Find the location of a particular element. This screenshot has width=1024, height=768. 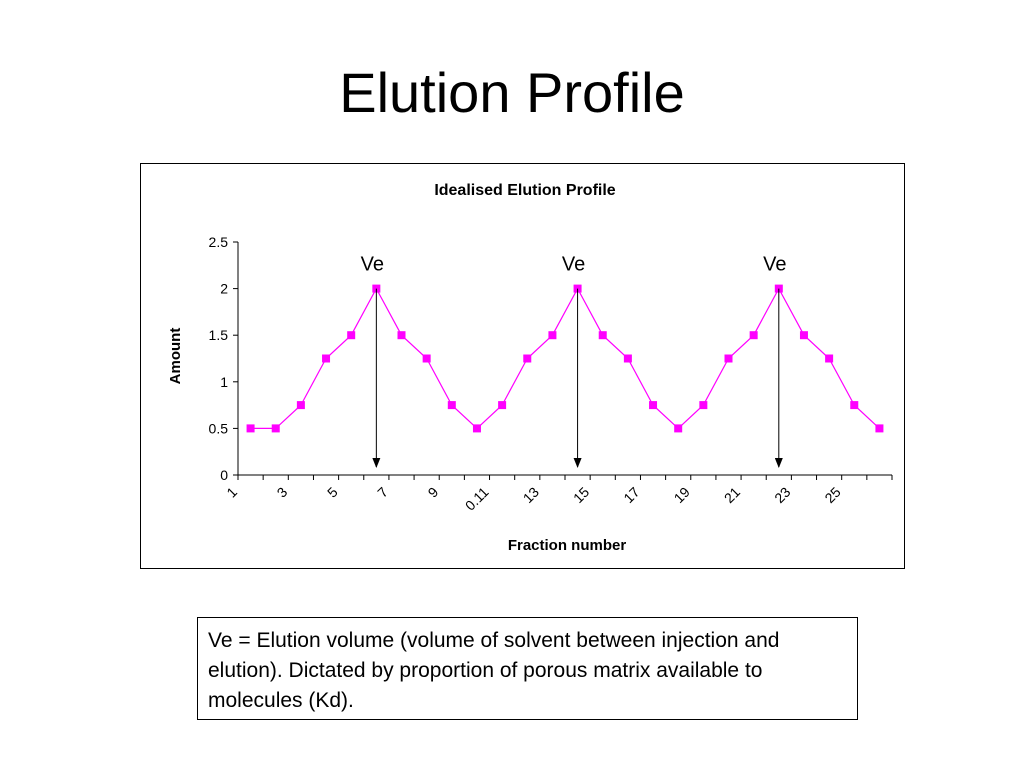

x-axis-label: Fraction number is located at coordinates (567, 545).